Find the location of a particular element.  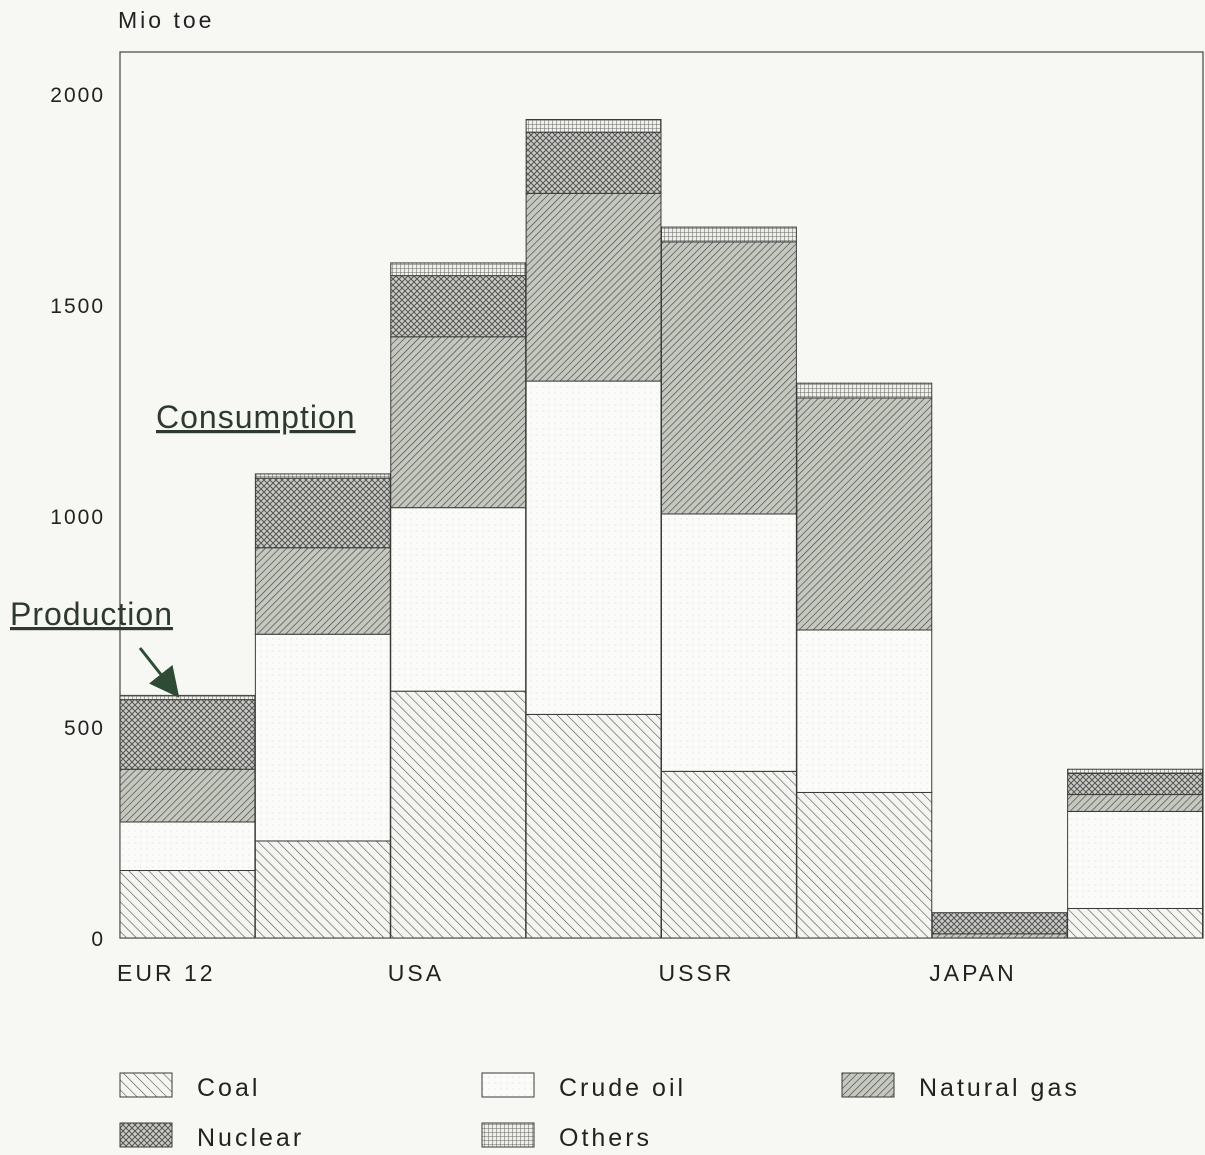

legend-swatch-coal is located at coordinates (146, 1085).